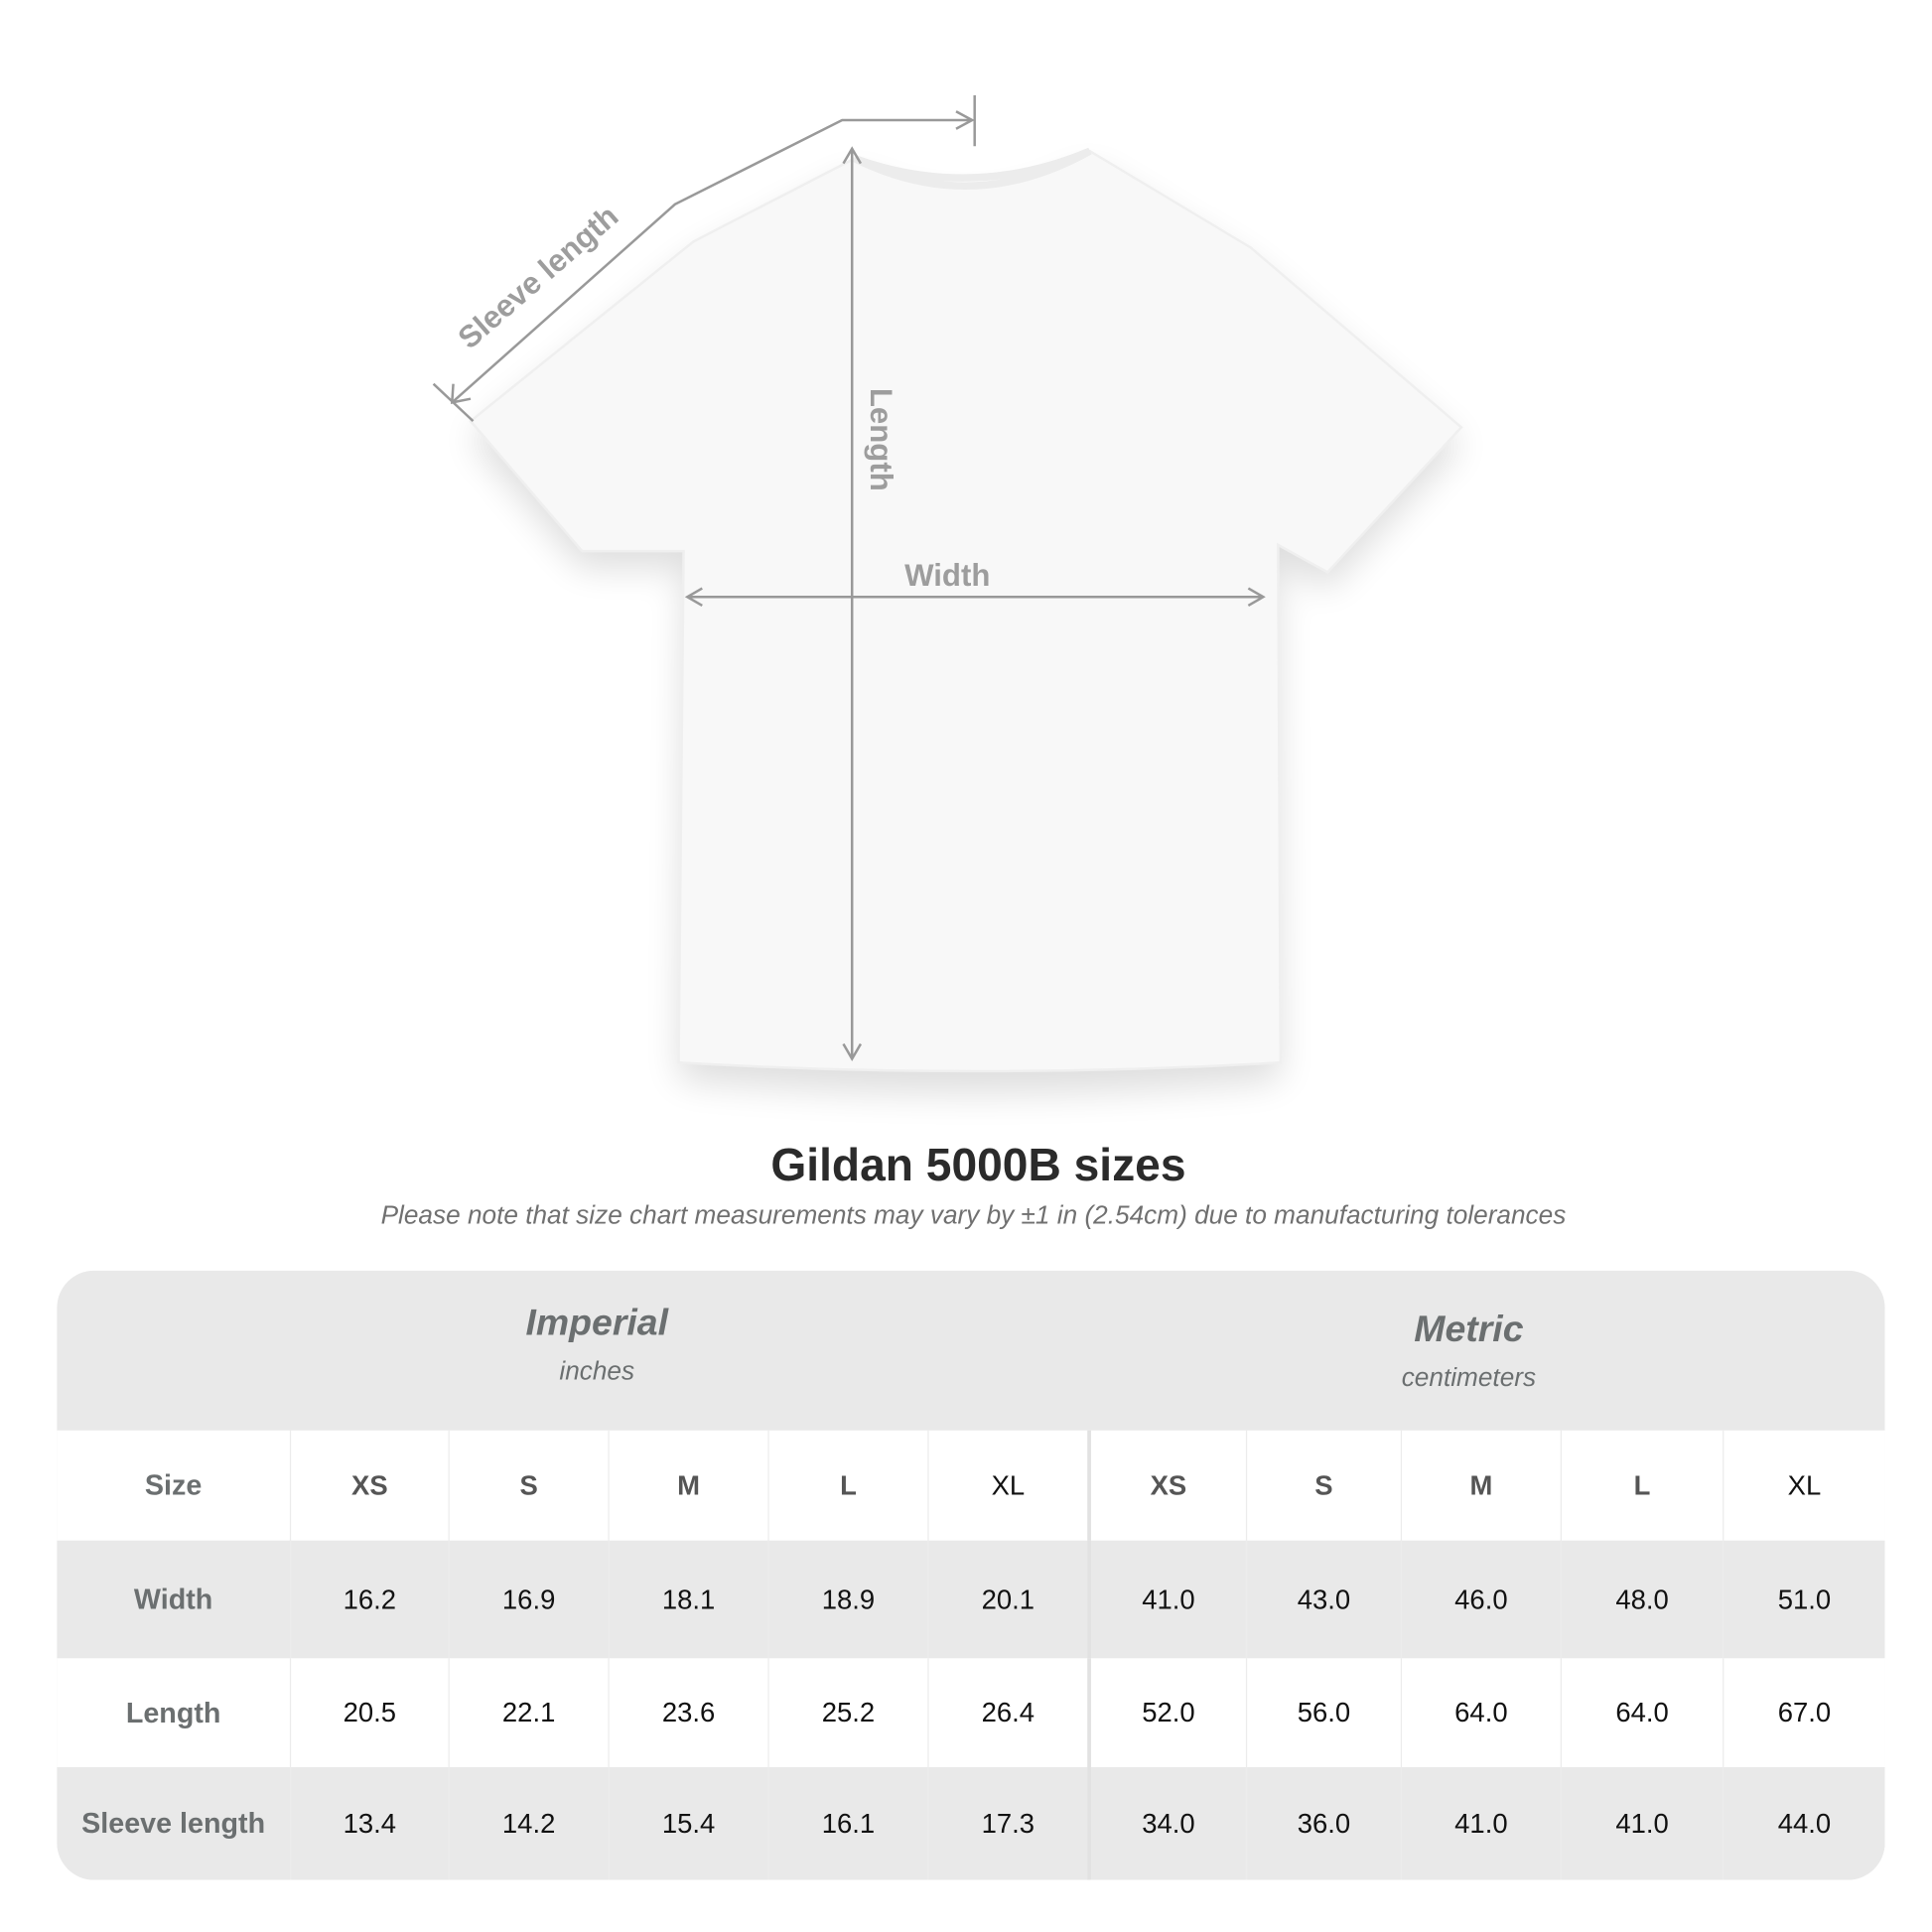 This screenshot has height=1932, width=1932. I want to click on row-label: Length, so click(173, 1712).